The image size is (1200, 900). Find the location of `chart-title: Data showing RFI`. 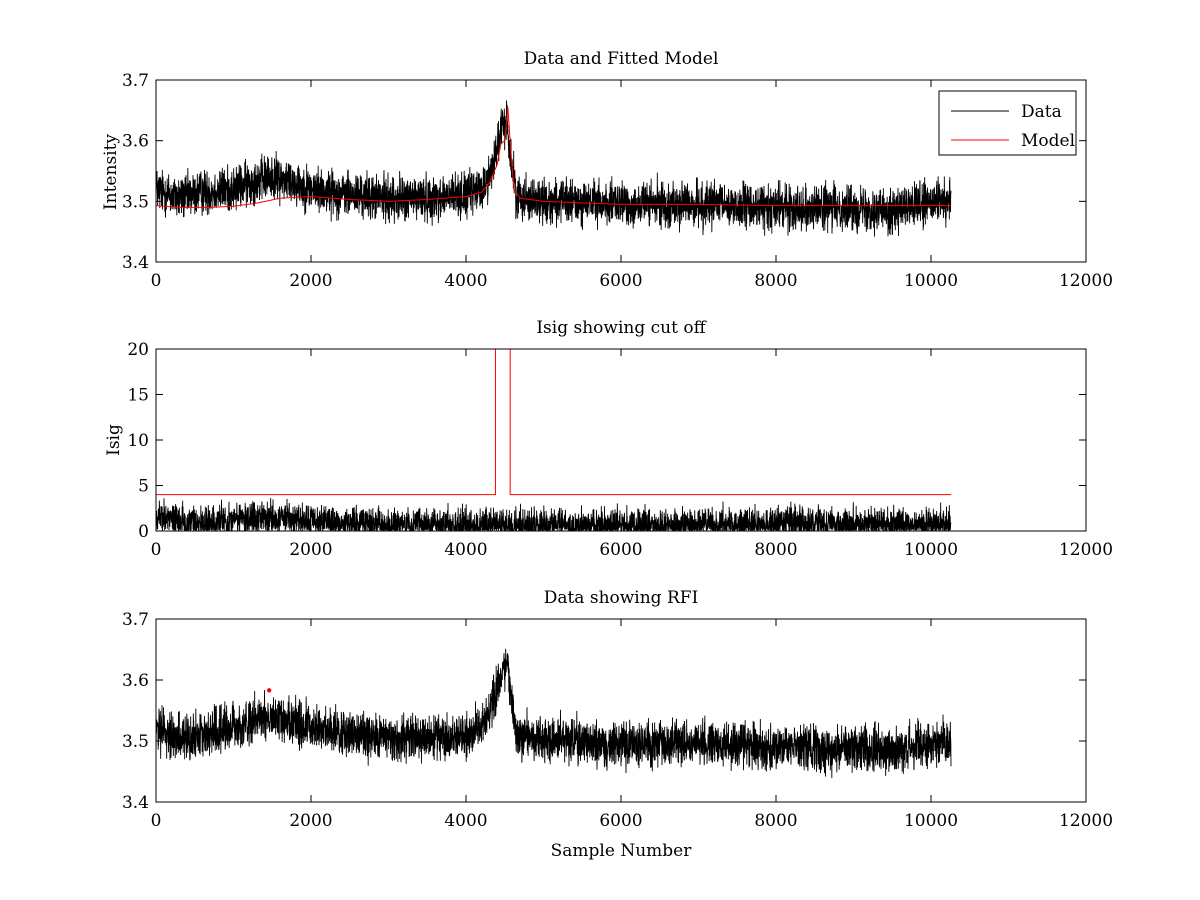

chart-title: Data showing RFI is located at coordinates (621, 598).